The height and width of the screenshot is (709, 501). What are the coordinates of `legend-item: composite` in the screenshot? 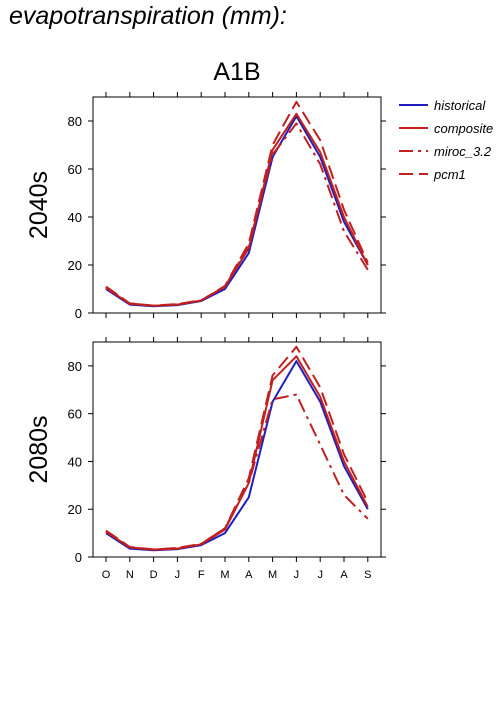 It's located at (446, 128).